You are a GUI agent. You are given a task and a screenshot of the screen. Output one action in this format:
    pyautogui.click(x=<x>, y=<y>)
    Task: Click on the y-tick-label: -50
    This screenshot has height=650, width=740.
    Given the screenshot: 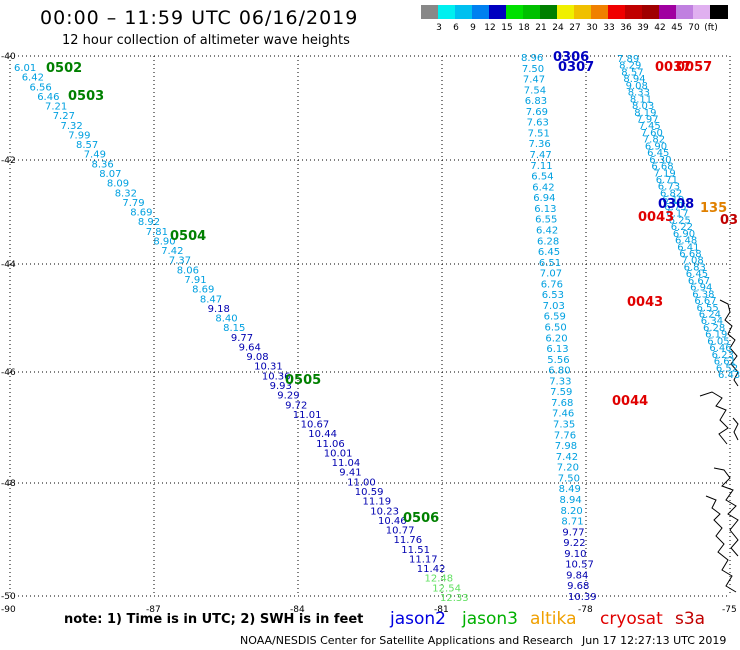 What is the action you would take?
    pyautogui.click(x=8, y=597)
    